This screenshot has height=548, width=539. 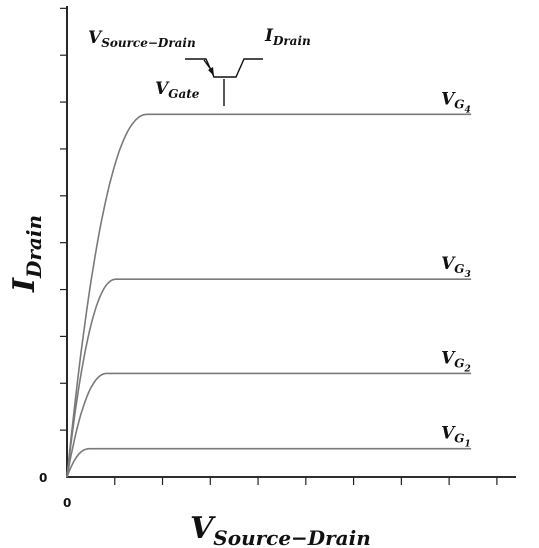 I want to click on transistor-symbol: VSource−Drain IDrain VGate, so click(x=199, y=66).